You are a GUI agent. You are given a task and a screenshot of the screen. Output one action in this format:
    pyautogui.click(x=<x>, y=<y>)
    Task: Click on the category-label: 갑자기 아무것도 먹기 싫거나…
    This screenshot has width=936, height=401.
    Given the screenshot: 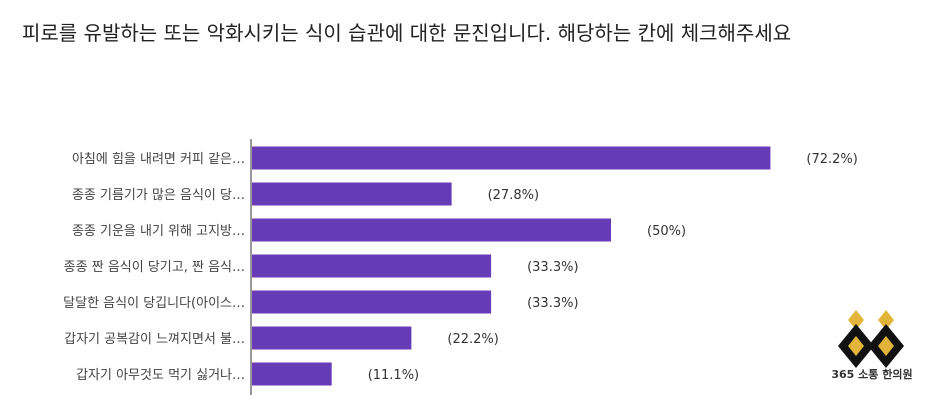 What is the action you would take?
    pyautogui.click(x=160, y=375)
    